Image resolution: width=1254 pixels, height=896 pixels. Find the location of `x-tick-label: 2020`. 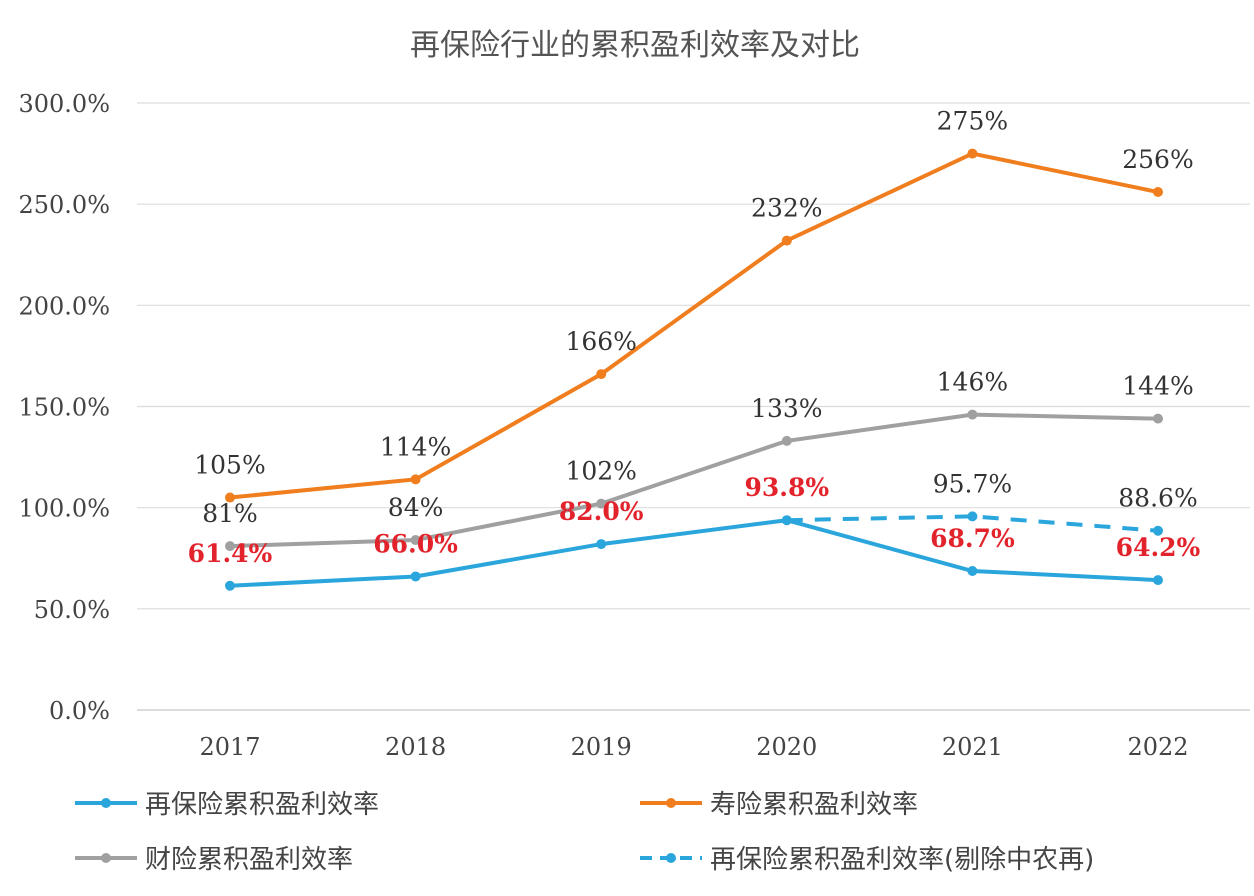

x-tick-label: 2020 is located at coordinates (786, 747).